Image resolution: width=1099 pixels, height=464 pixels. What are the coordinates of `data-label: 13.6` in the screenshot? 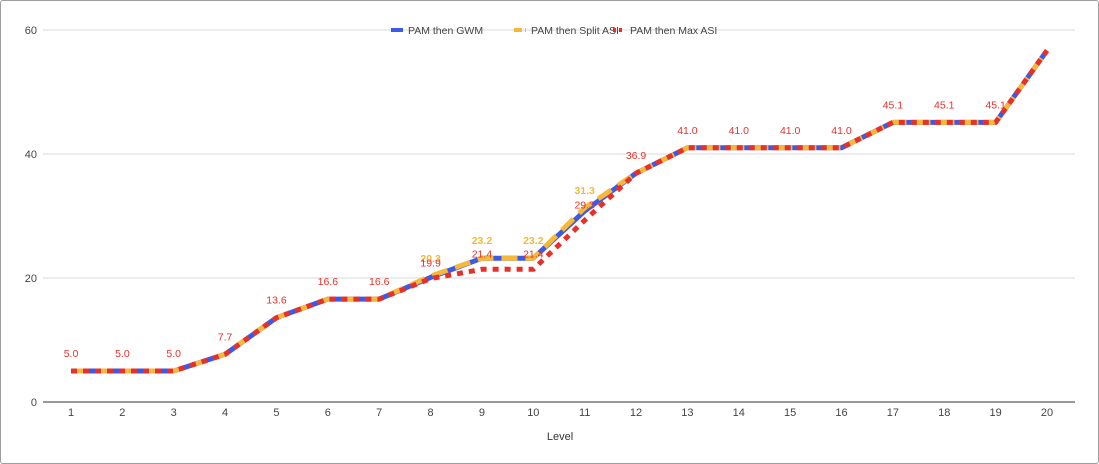 It's located at (276, 301).